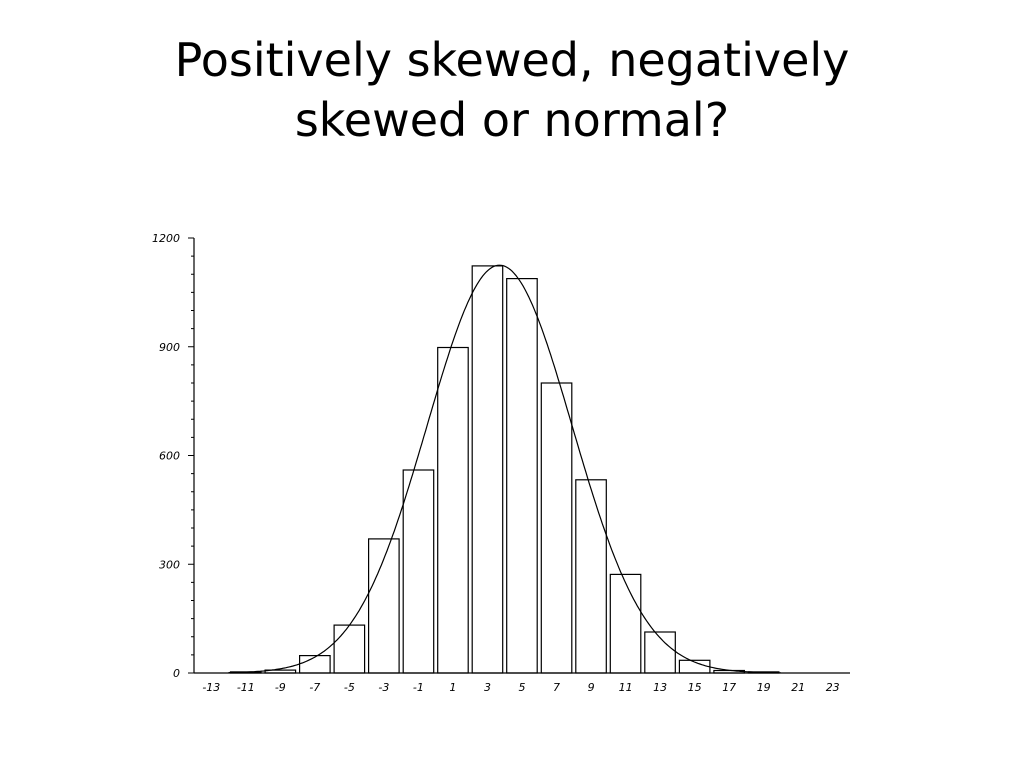  What do you see at coordinates (349, 687) in the screenshot?
I see `x-tick-label: -5` at bounding box center [349, 687].